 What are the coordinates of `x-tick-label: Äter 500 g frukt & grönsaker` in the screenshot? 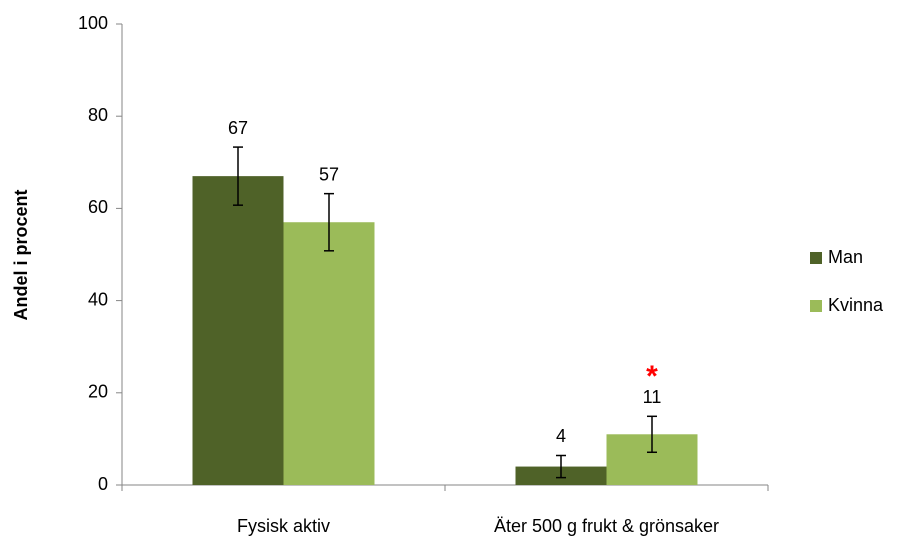 It's located at (606, 526).